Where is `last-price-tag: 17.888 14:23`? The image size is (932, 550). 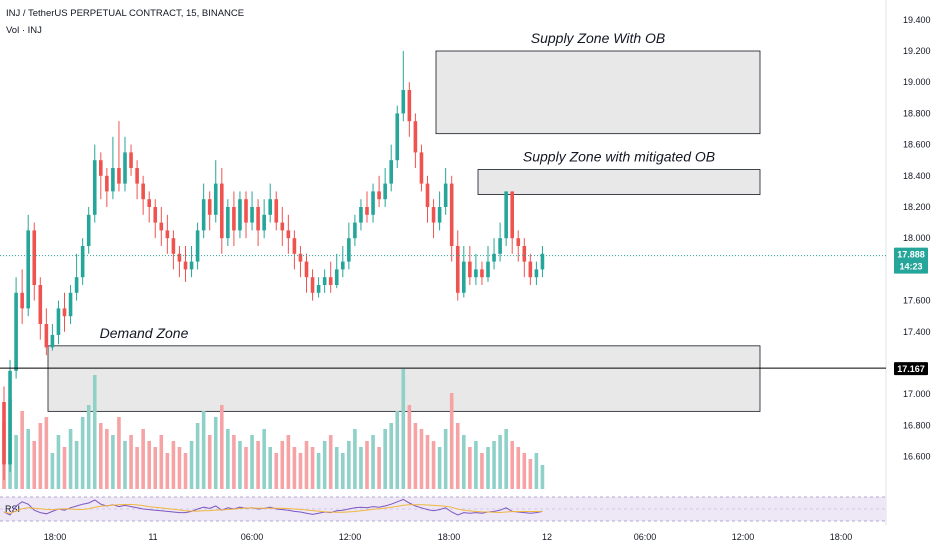 last-price-tag: 17.888 14:23 is located at coordinates (911, 260).